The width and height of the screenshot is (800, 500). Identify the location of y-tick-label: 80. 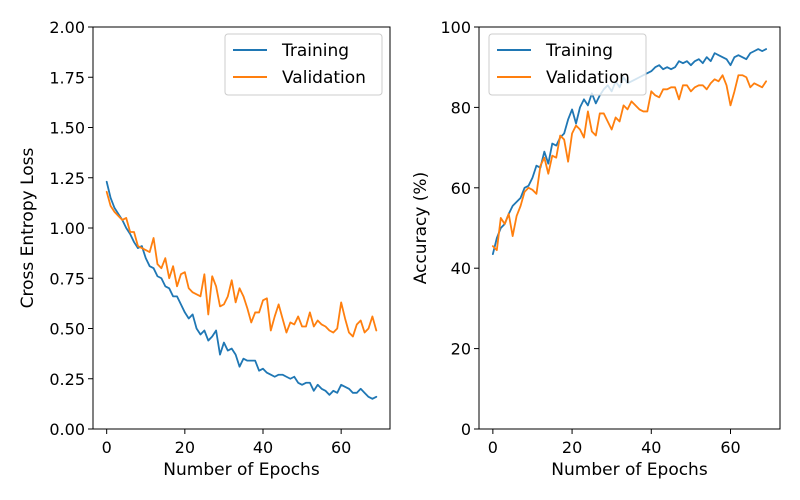
(461, 107).